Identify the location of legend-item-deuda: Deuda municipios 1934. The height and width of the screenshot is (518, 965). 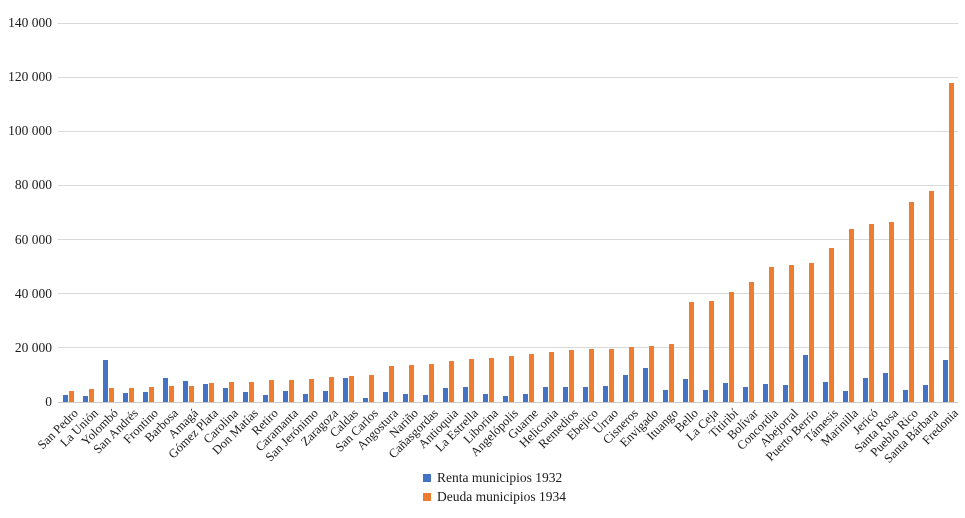
(494, 496).